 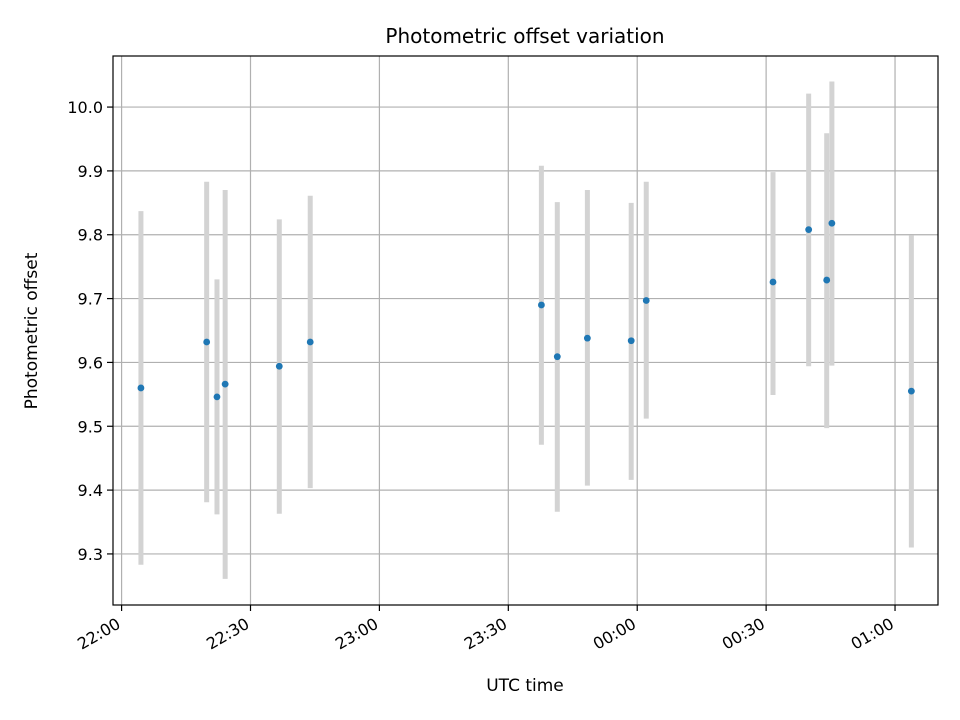 What do you see at coordinates (90, 299) in the screenshot?
I see `y-tick-label: 9.7` at bounding box center [90, 299].